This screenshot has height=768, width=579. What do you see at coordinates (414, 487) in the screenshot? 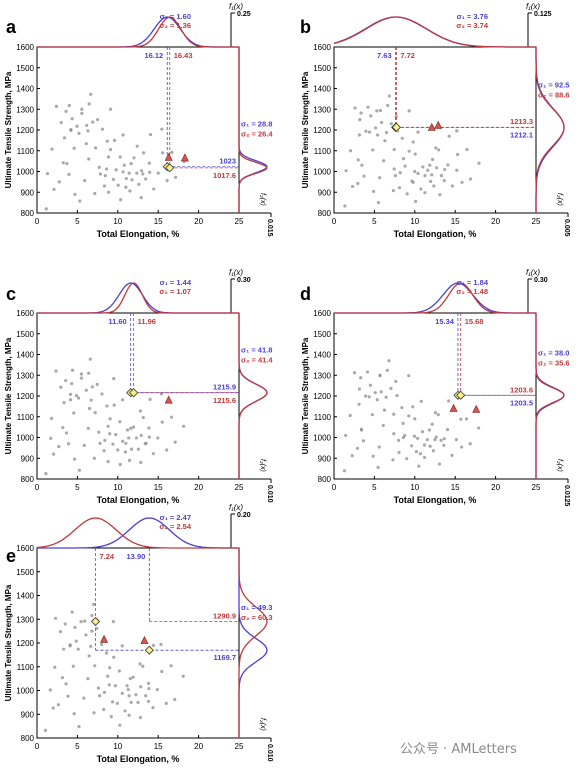
I see `x-tick-label: 10` at bounding box center [414, 487].